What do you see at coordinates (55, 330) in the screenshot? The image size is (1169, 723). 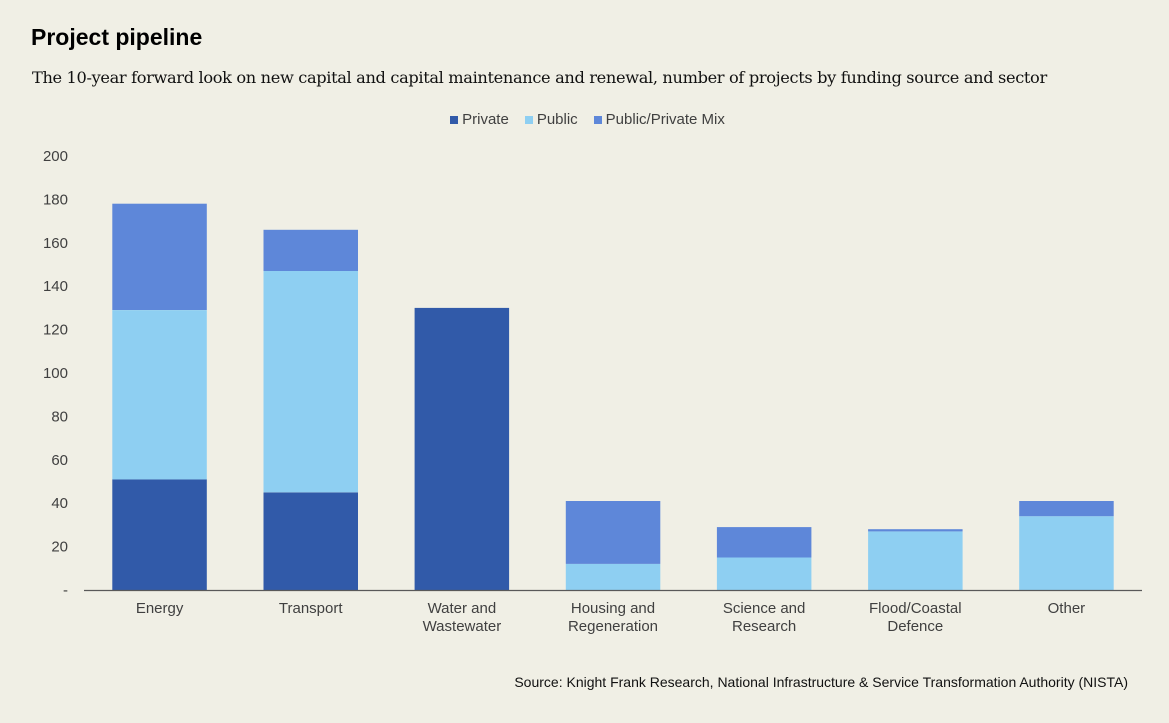 I see `y-tick-label: 120` at bounding box center [55, 330].